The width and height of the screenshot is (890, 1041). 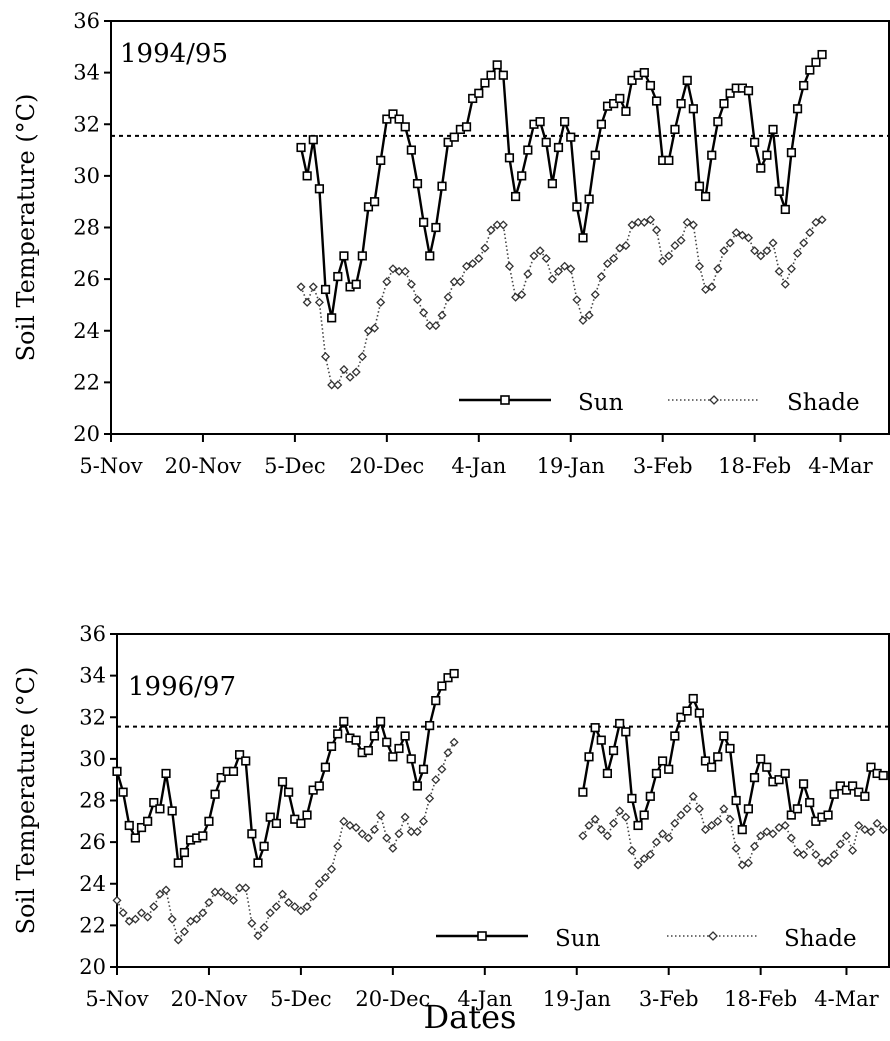 What do you see at coordinates (86, 434) in the screenshot?
I see `y-tick-label: 20` at bounding box center [86, 434].